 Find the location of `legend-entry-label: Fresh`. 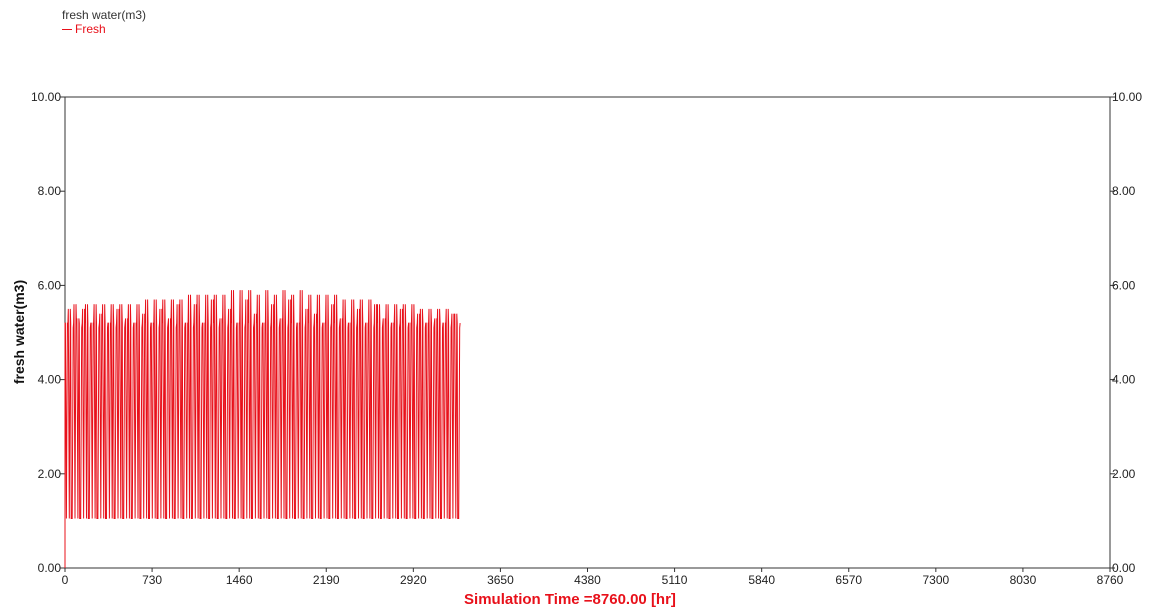

legend-entry-label: Fresh is located at coordinates (90, 29).